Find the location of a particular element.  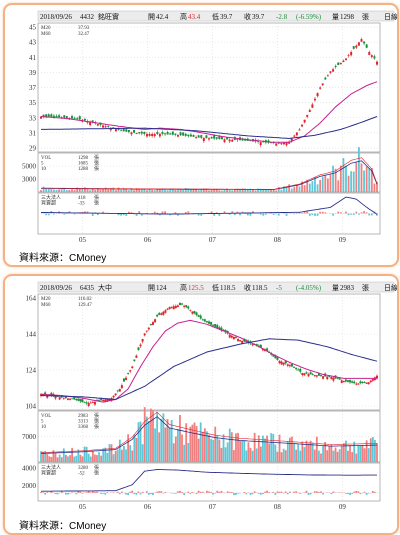

price-tick-label: 43 is located at coordinates (33, 43).